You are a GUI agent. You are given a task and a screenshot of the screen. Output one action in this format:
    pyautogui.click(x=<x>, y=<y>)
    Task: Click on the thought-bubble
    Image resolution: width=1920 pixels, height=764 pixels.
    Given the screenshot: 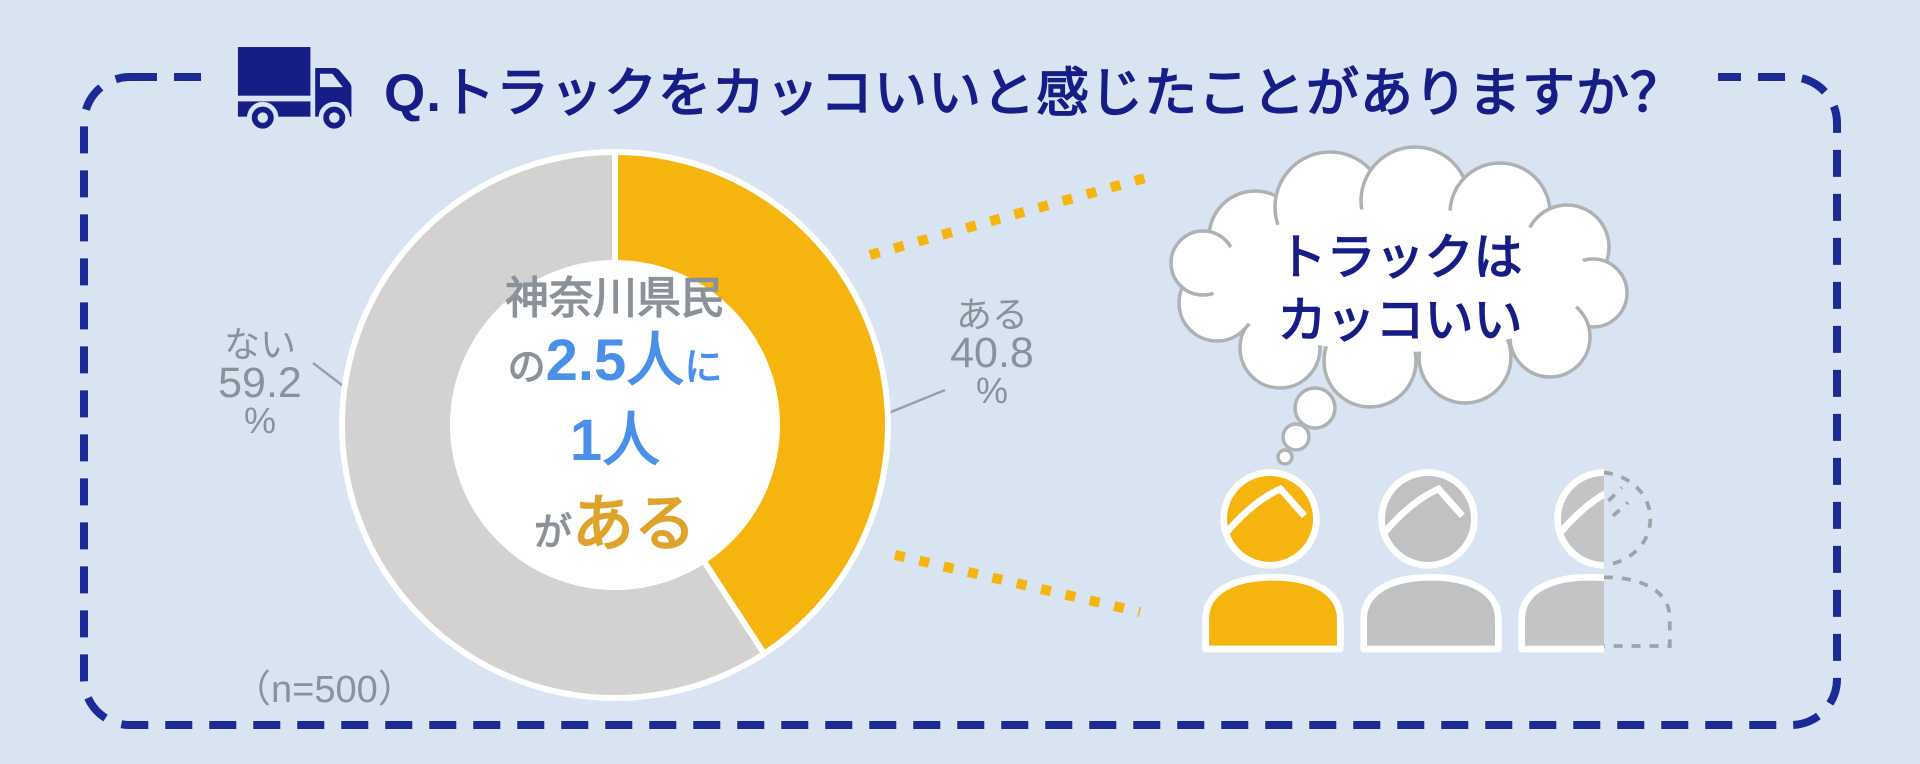 What is the action you would take?
    pyautogui.click(x=1399, y=305)
    